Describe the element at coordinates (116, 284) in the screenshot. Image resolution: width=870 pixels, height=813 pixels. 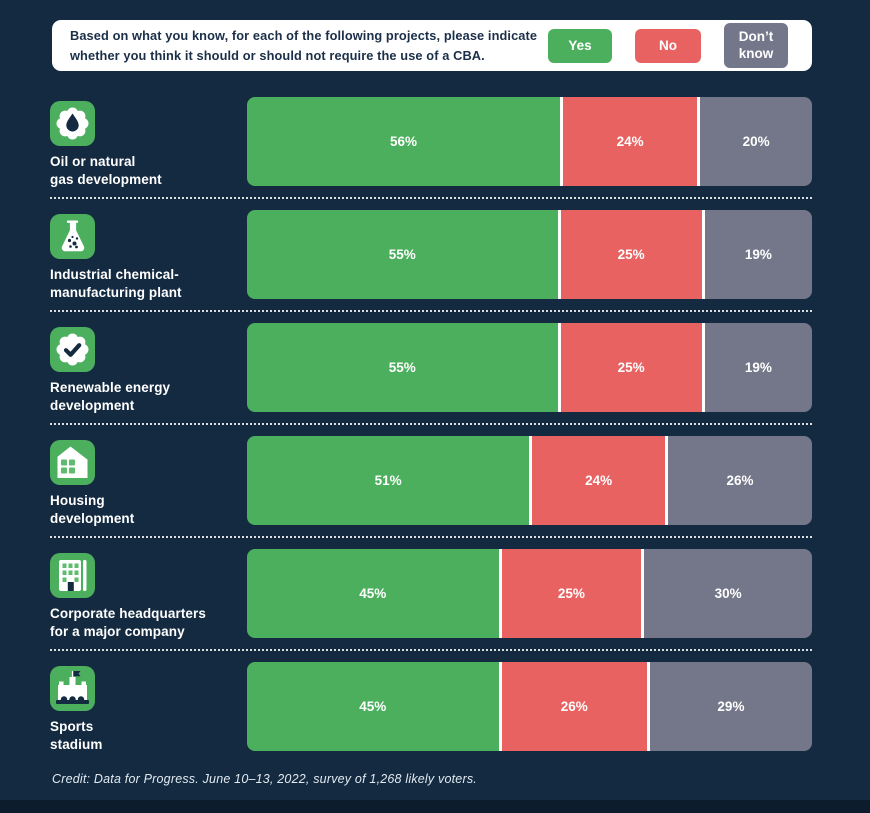
I see `category-label: Industrial chemical-manufacturing plant` at that location.